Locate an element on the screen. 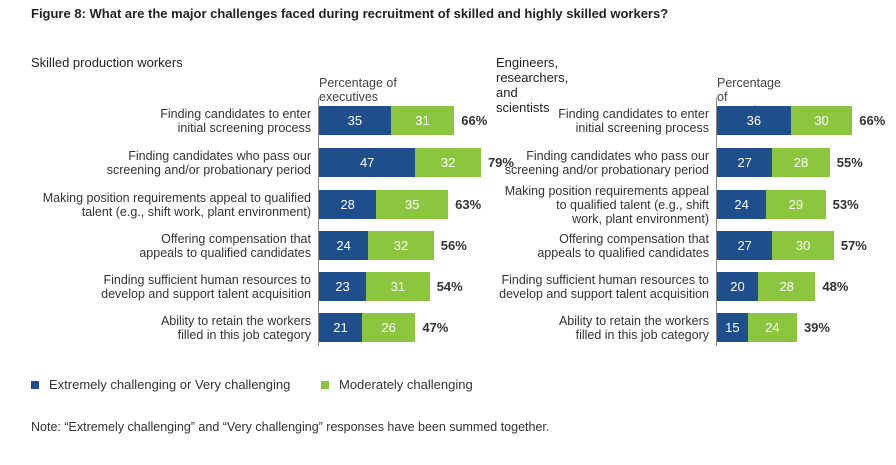 Image resolution: width=896 pixels, height=465 pixels. legend-label: Moderately challenging is located at coordinates (406, 384).